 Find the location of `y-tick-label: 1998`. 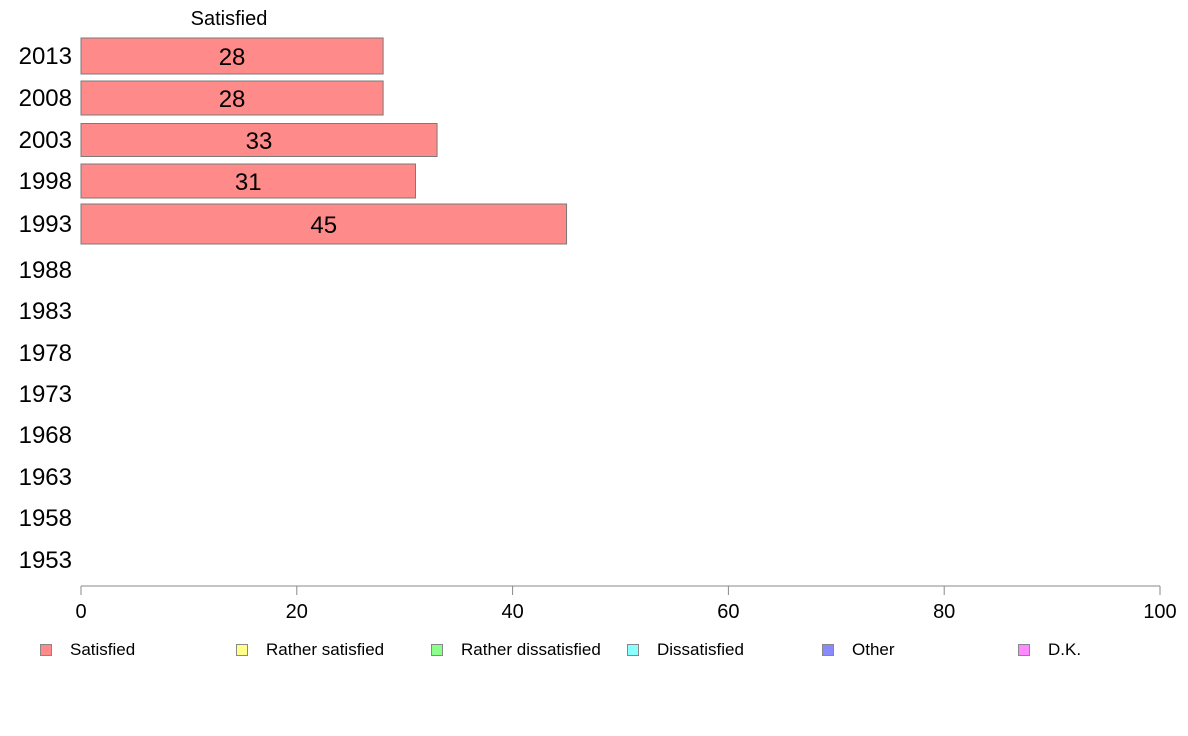

y-tick-label: 1998 is located at coordinates (45, 181).